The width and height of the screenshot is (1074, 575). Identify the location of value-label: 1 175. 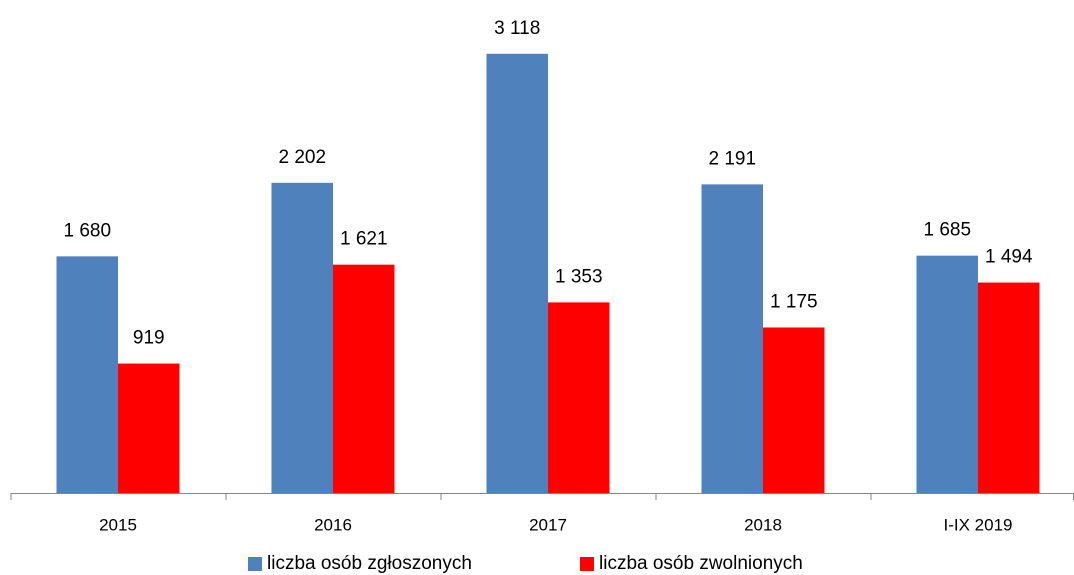
(794, 302).